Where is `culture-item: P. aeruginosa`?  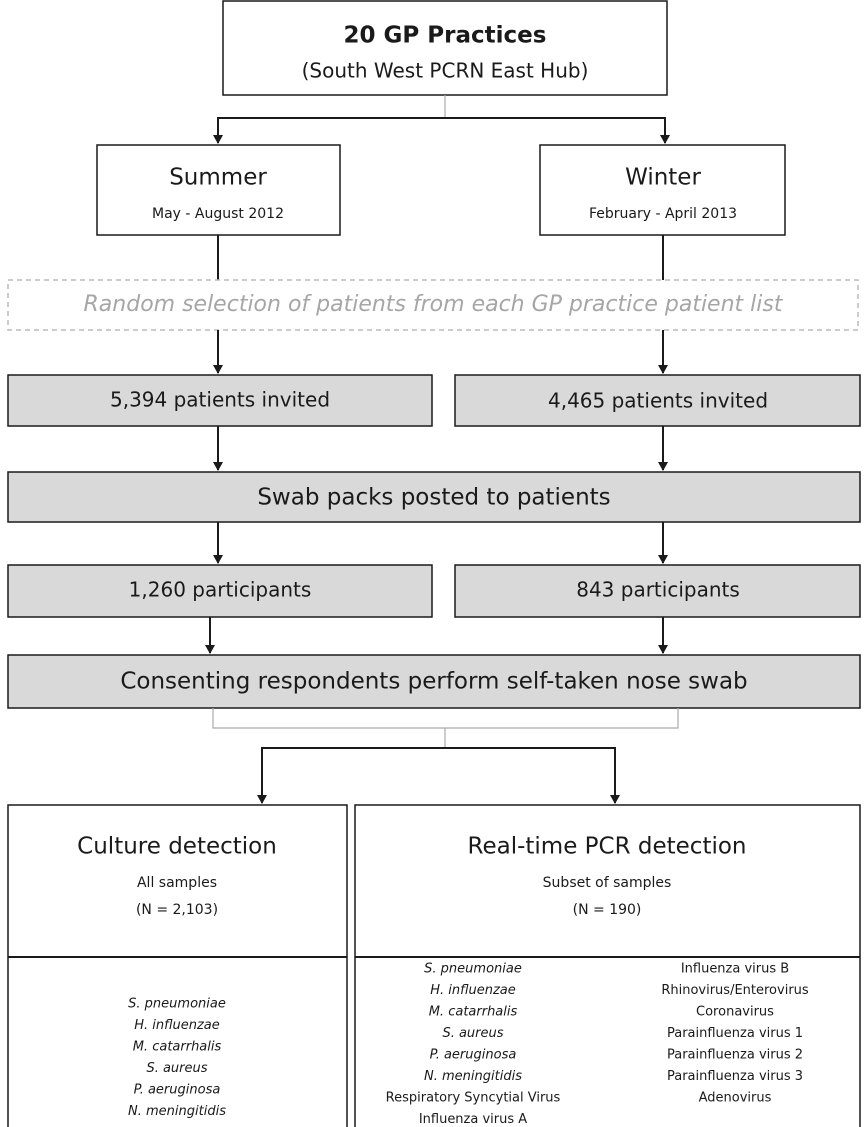
culture-item: P. aeruginosa is located at coordinates (177, 1090).